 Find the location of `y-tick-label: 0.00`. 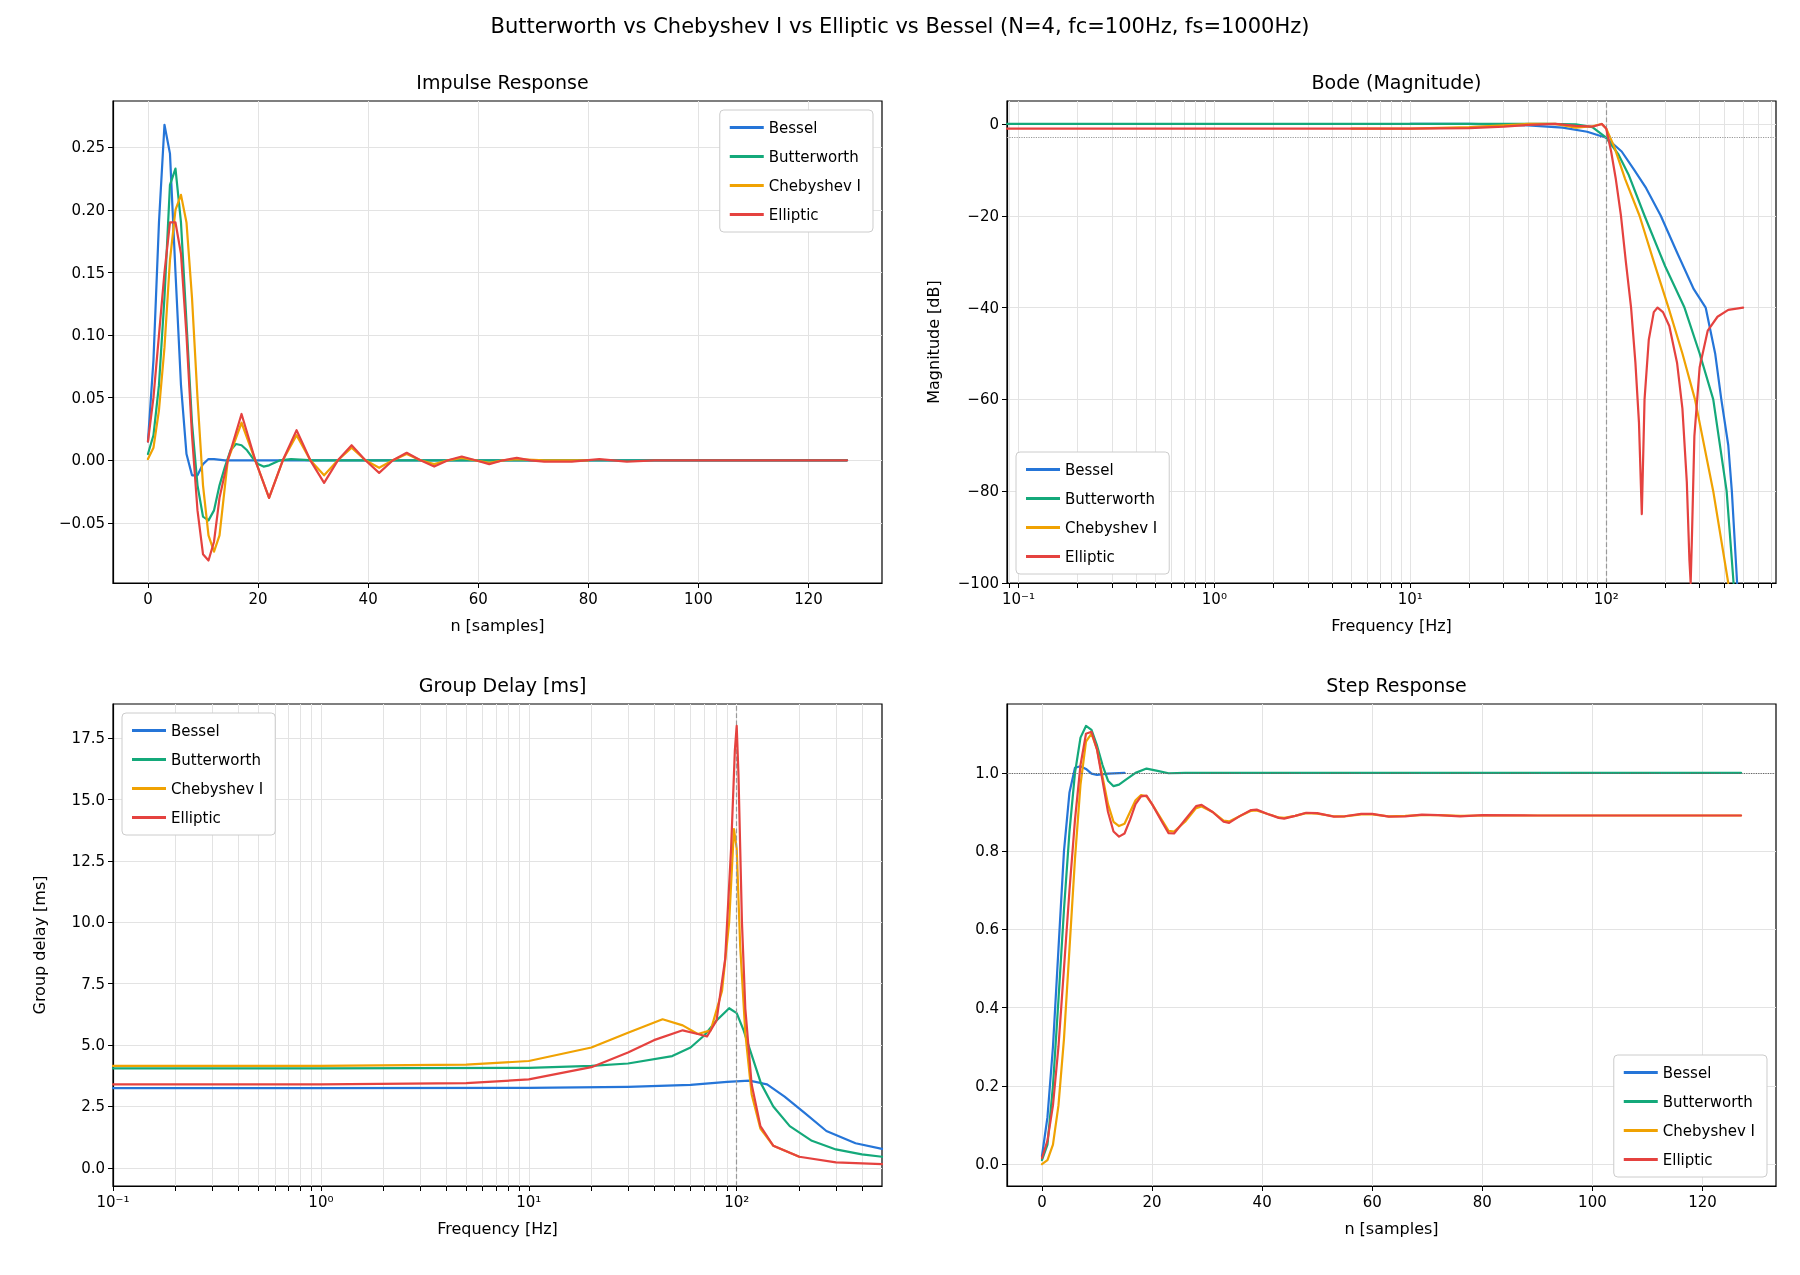

y-tick-label: 0.00 is located at coordinates (88, 460).